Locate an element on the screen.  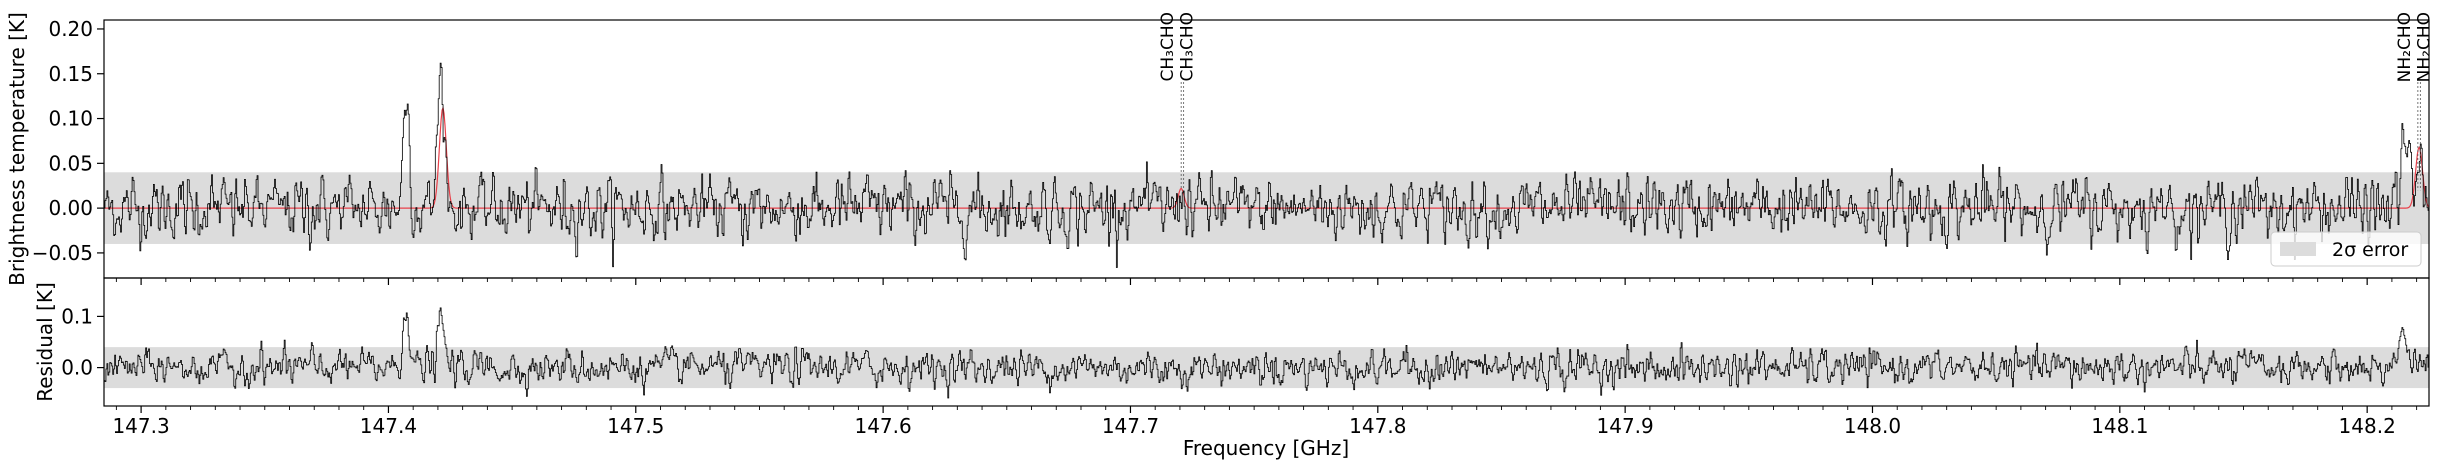
x-tick-label: 147.4 is located at coordinates (388, 426).